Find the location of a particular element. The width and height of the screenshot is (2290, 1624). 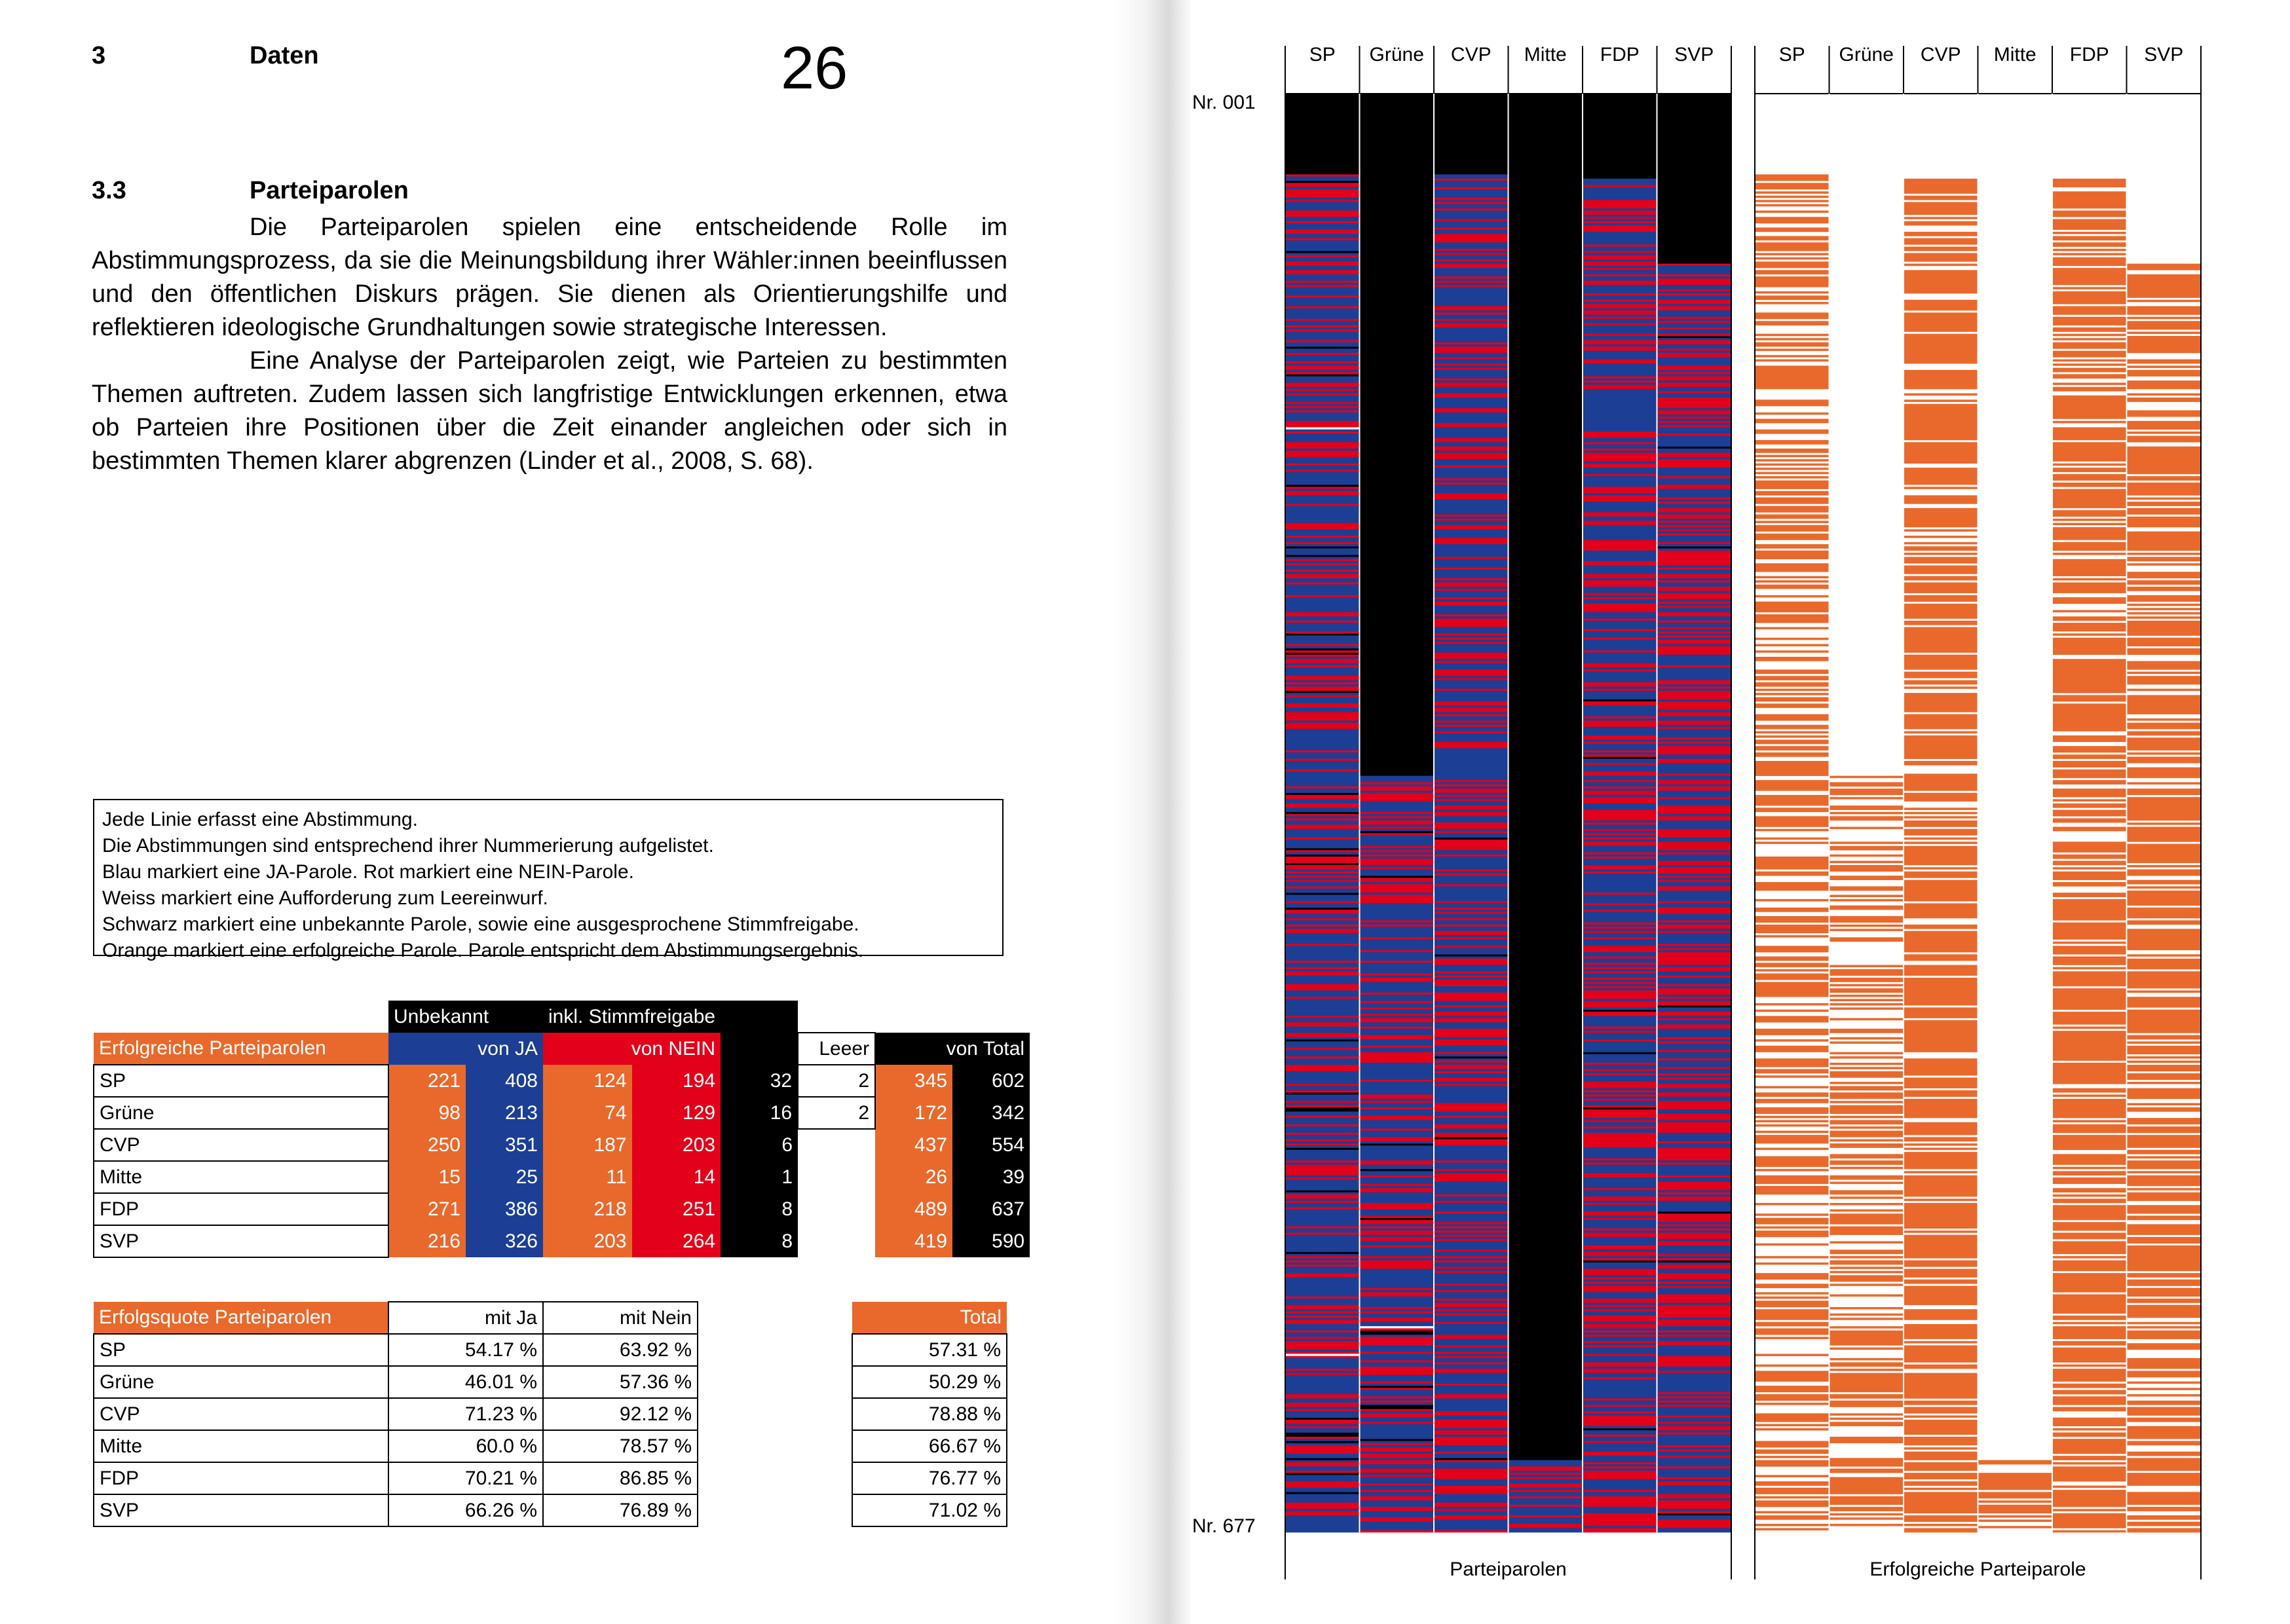

legend-line: Jede Linie erfasst eine Abstimmung. is located at coordinates (260, 819).